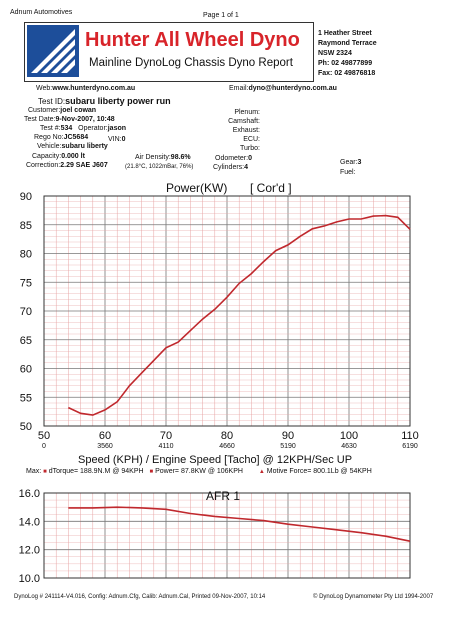  I want to click on address-line: 1 Heather Street, so click(345, 33).